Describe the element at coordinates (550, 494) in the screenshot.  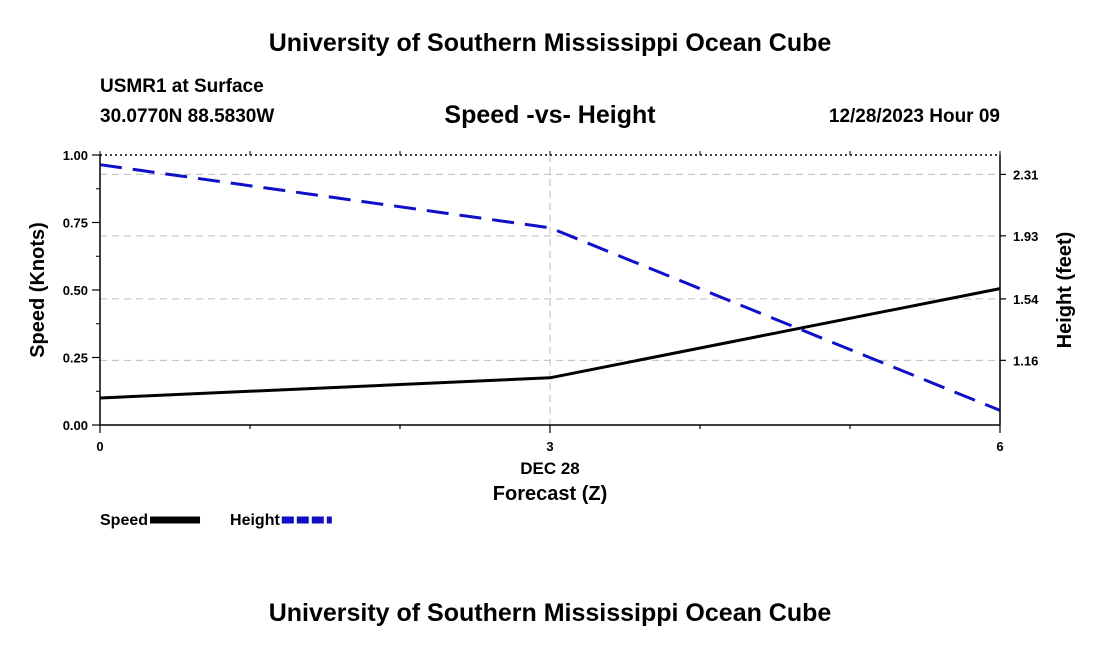
I see `x-axis-label: Forecast (Z)` at that location.